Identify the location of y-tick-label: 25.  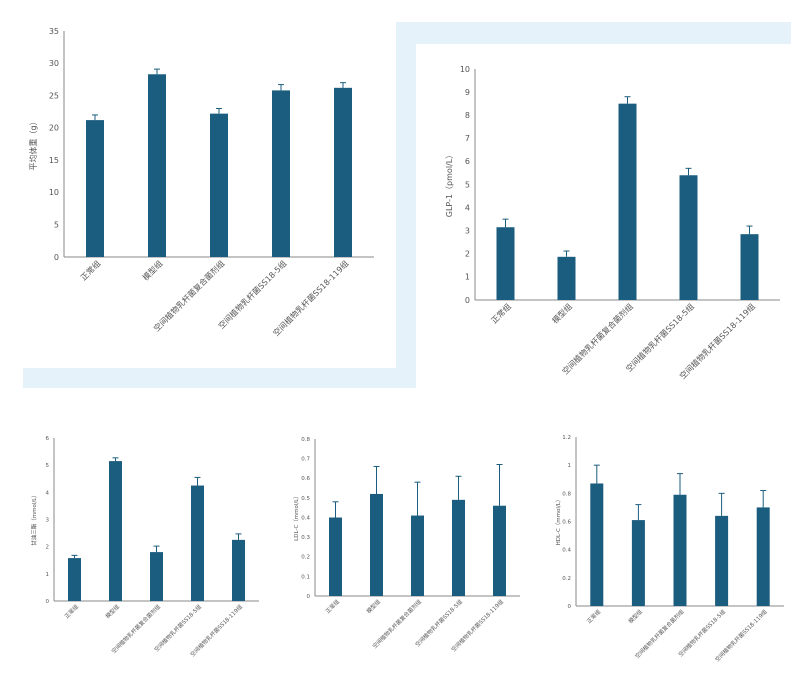
(54, 95).